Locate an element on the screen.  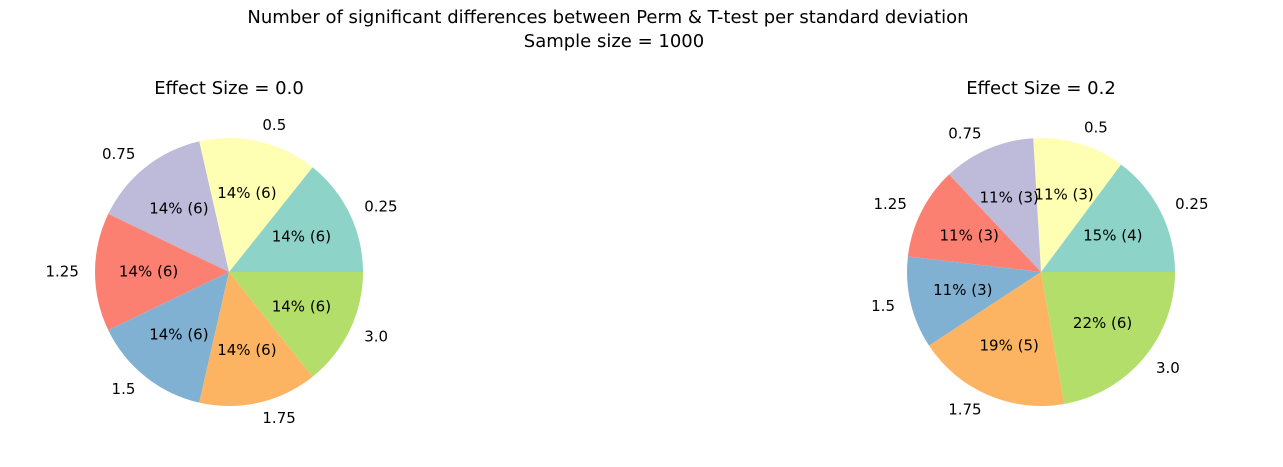
pie-slice-percent-label: 15% (4) is located at coordinates (1112, 235).